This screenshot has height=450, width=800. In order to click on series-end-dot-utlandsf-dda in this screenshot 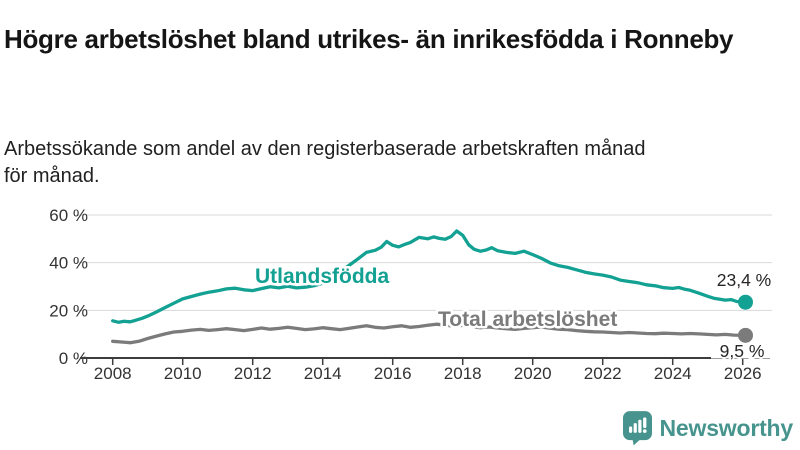, I will do `click(745, 302)`.